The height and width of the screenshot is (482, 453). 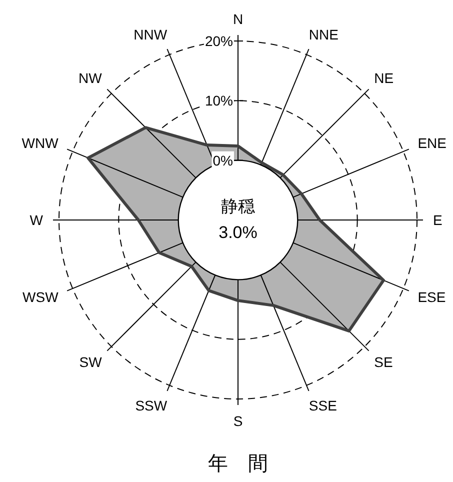 I want to click on y-tick-label: 0%, so click(x=222, y=160).